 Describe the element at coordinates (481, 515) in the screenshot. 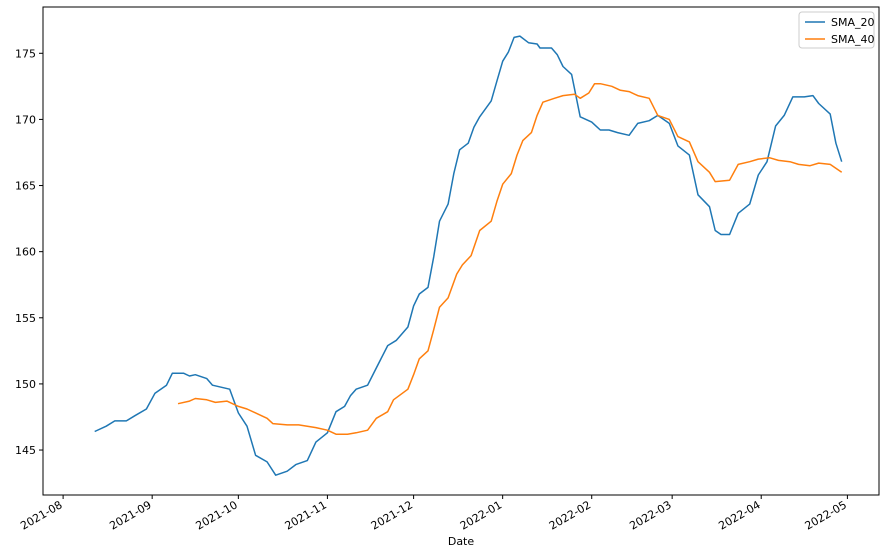

I see `x-tick-label: 2022-01` at that location.